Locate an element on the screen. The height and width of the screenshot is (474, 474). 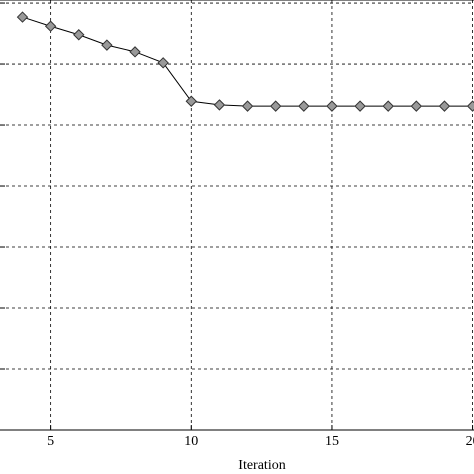
x-axis-label: Iteration is located at coordinates (261, 465).